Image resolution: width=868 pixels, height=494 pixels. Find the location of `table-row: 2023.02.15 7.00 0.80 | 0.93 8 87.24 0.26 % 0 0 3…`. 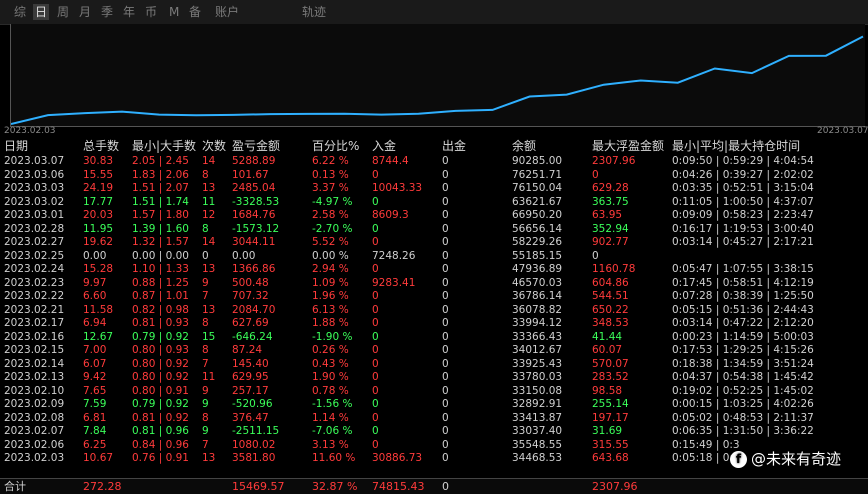

table-row: 2023.02.15 7.00 0.80 | 0.93 8 87.24 0.26 % 0 0 3… is located at coordinates (434, 350).